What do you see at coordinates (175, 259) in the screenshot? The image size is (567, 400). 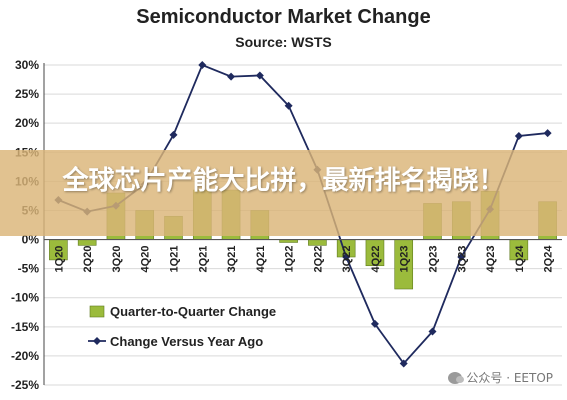 I see `x-tick-label: 1Q21` at bounding box center [175, 259].